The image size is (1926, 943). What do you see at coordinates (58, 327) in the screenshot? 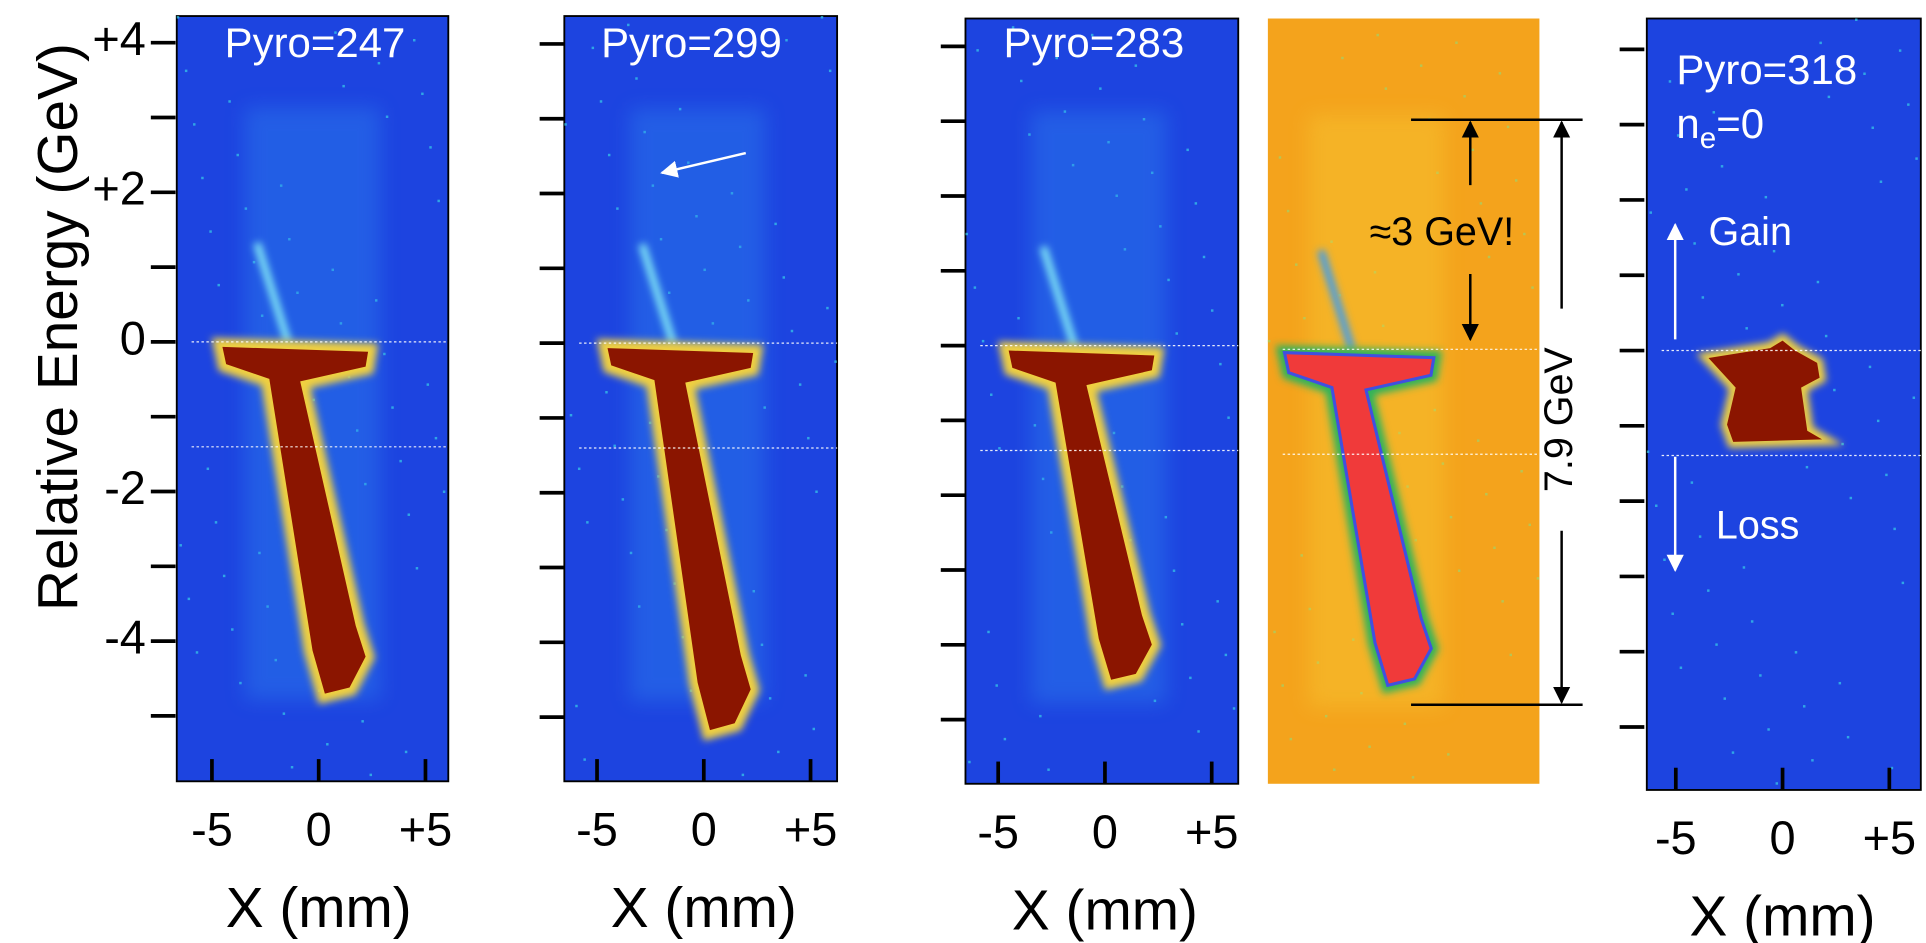
I see `y-axis-title: Relative Energy (GeV)` at bounding box center [58, 327].